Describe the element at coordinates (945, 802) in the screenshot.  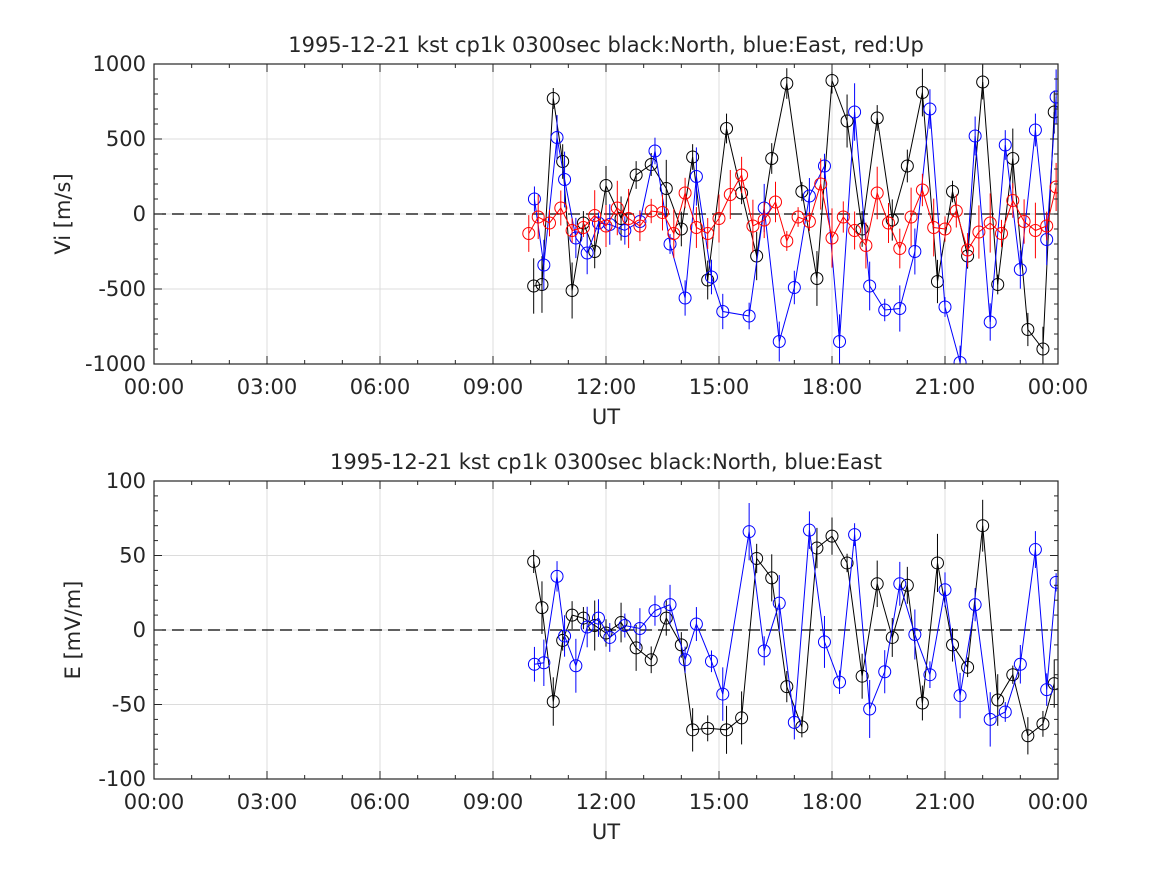
I see `x-tick-label: 21:00` at that location.